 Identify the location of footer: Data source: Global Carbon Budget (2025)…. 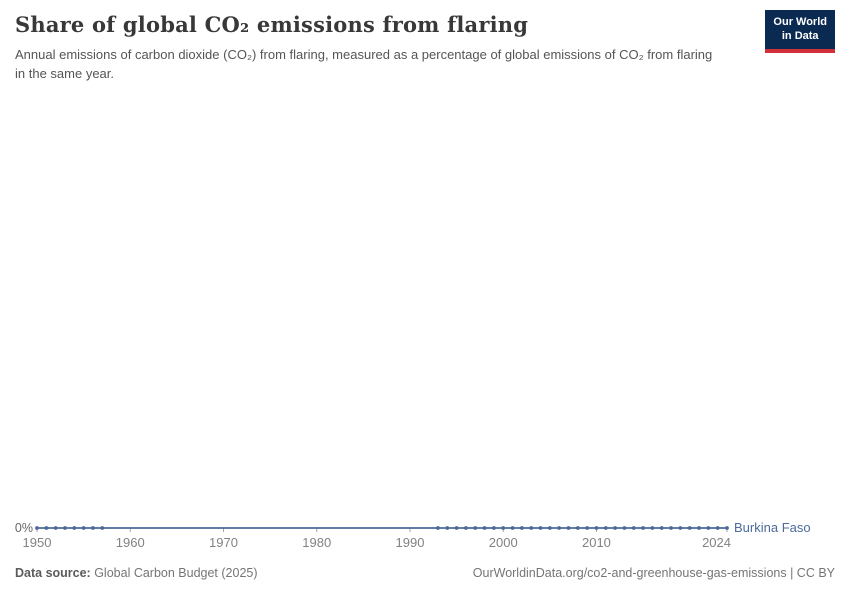
(425, 573).